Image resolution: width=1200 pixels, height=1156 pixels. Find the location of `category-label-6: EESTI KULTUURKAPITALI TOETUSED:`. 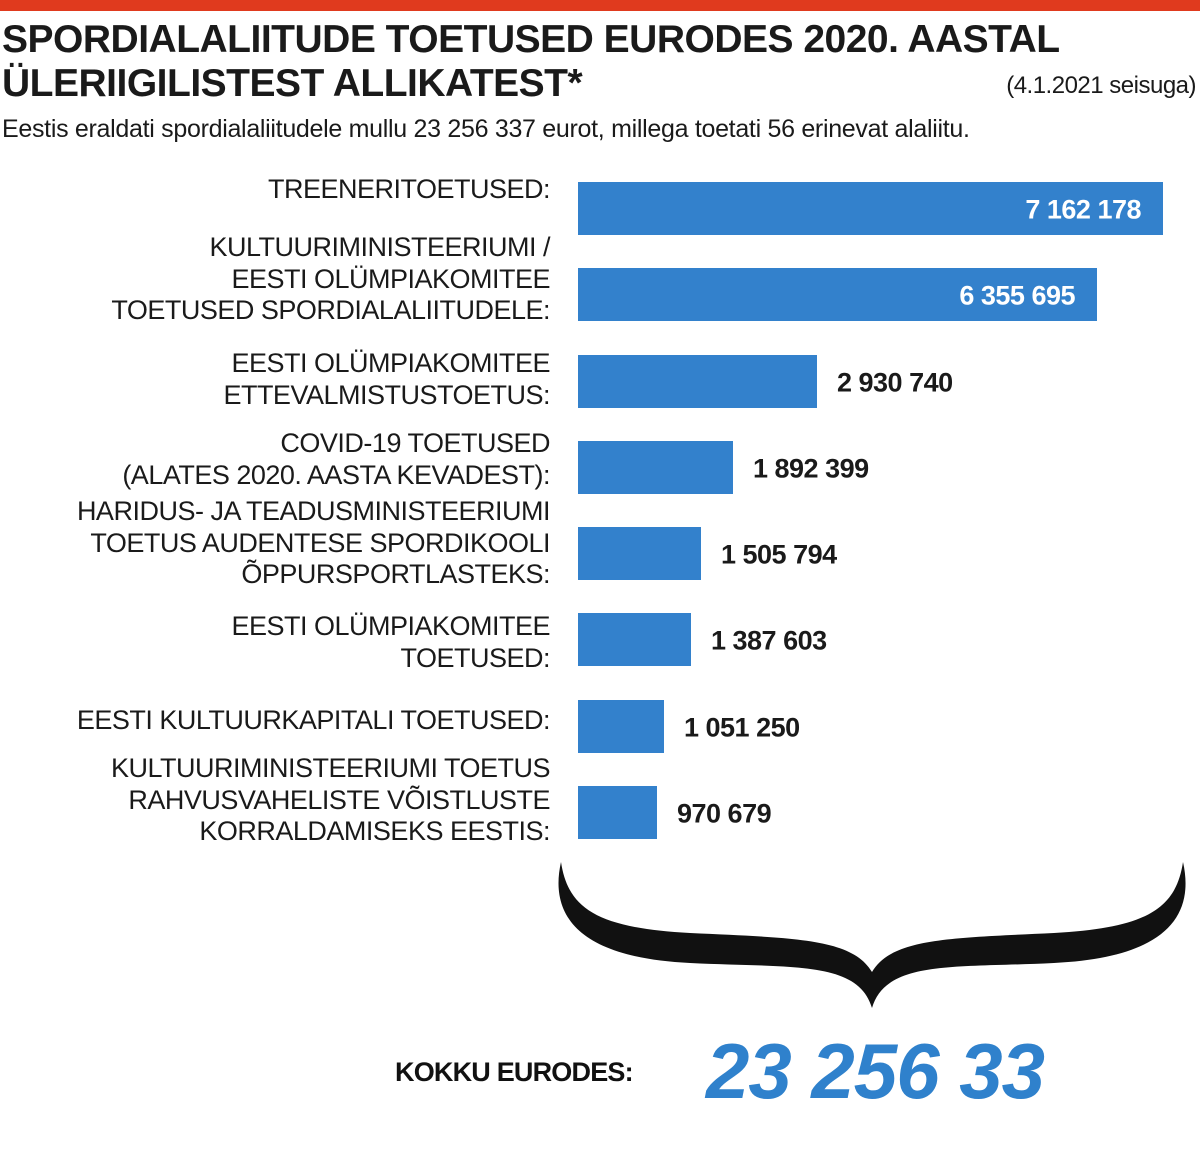

category-label-6: EESTI KULTUURKAPITALI TOETUSED: is located at coordinates (313, 720).